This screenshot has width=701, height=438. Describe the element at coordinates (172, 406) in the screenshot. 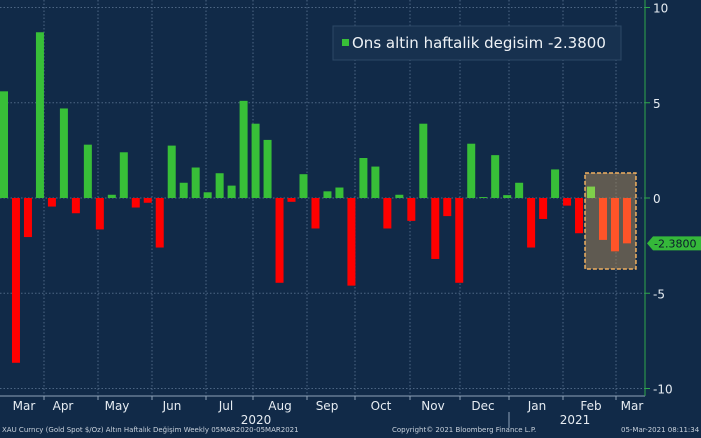

I see `month-label: Jun` at that location.